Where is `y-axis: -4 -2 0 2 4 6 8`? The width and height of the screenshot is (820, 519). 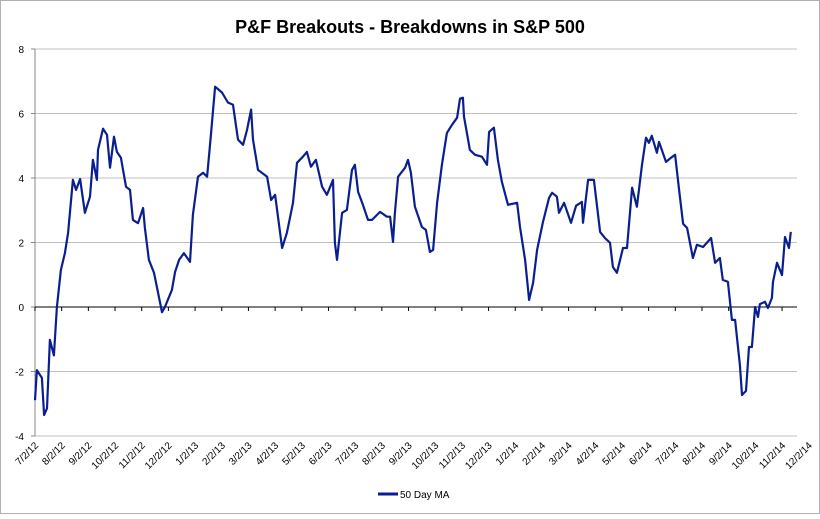 y-axis: -4 -2 0 2 4 6 8 is located at coordinates (25, 244).